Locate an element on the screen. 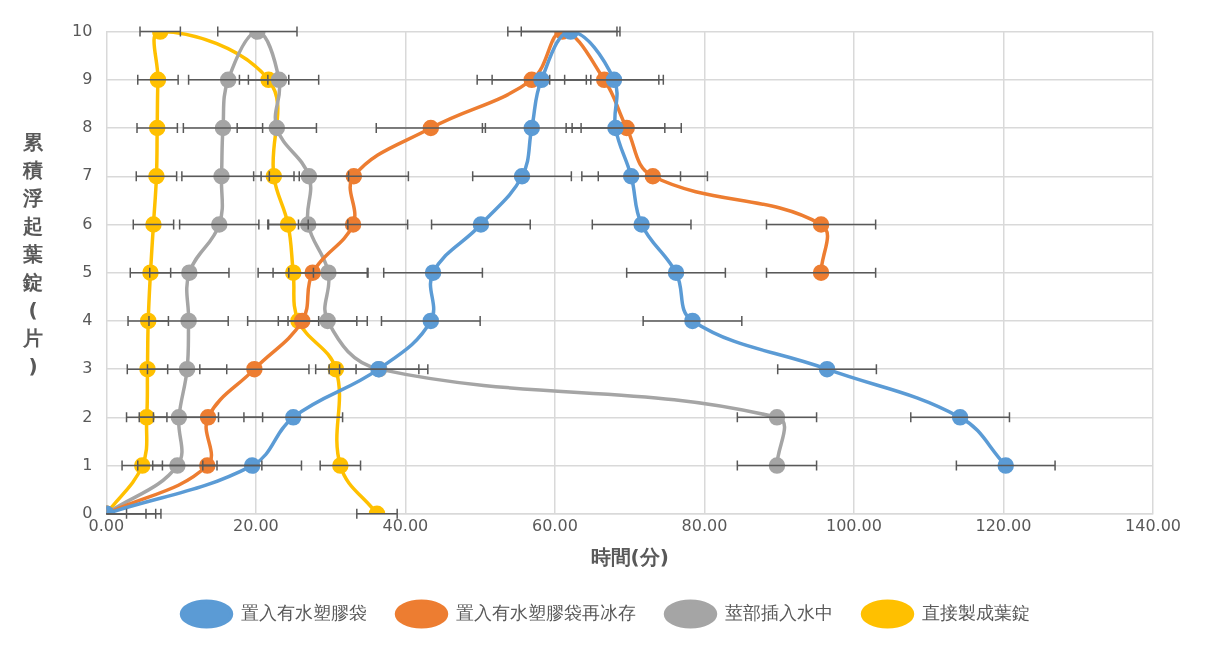  text: 累積浮起葉錠(片) is located at coordinates (33, 254).